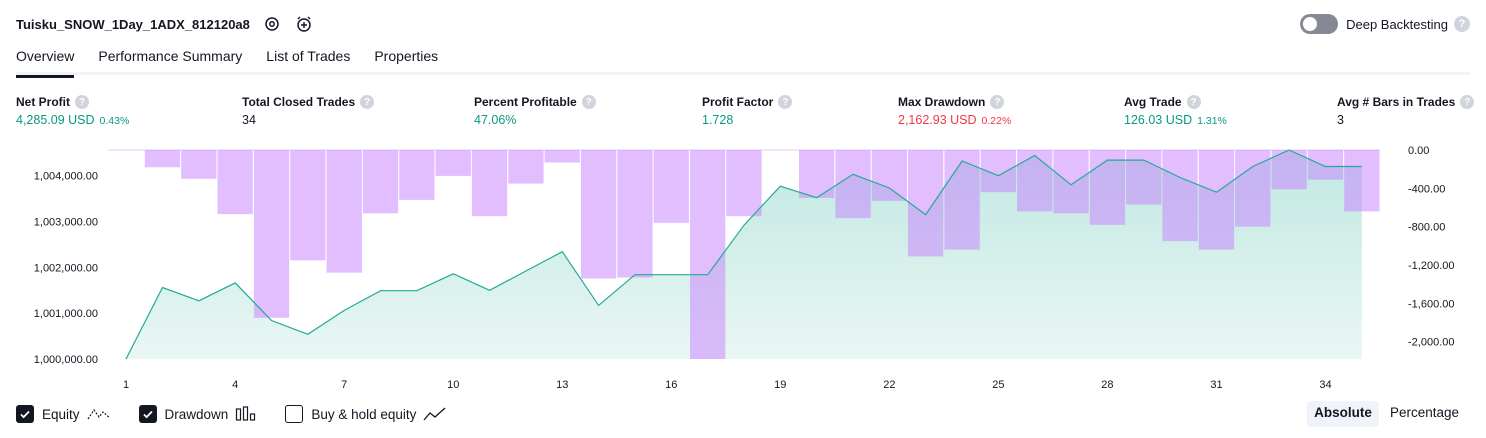 The width and height of the screenshot is (1486, 438). I want to click on legend-label: Drawdown, so click(196, 414).